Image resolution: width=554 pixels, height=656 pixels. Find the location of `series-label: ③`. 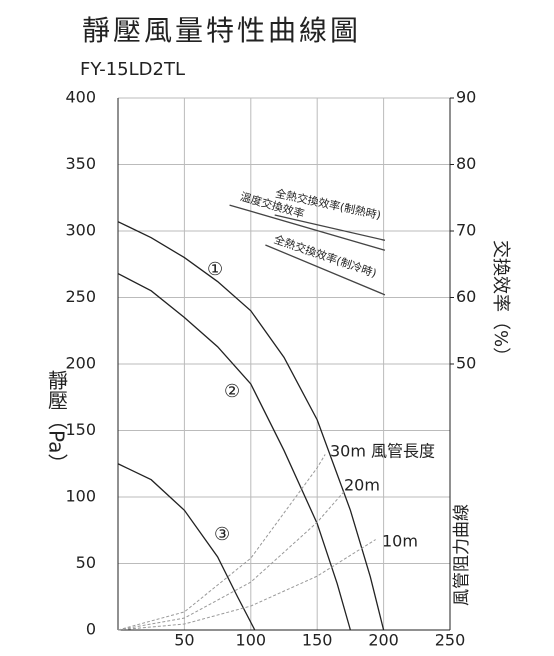

series-label: ③ is located at coordinates (222, 534).